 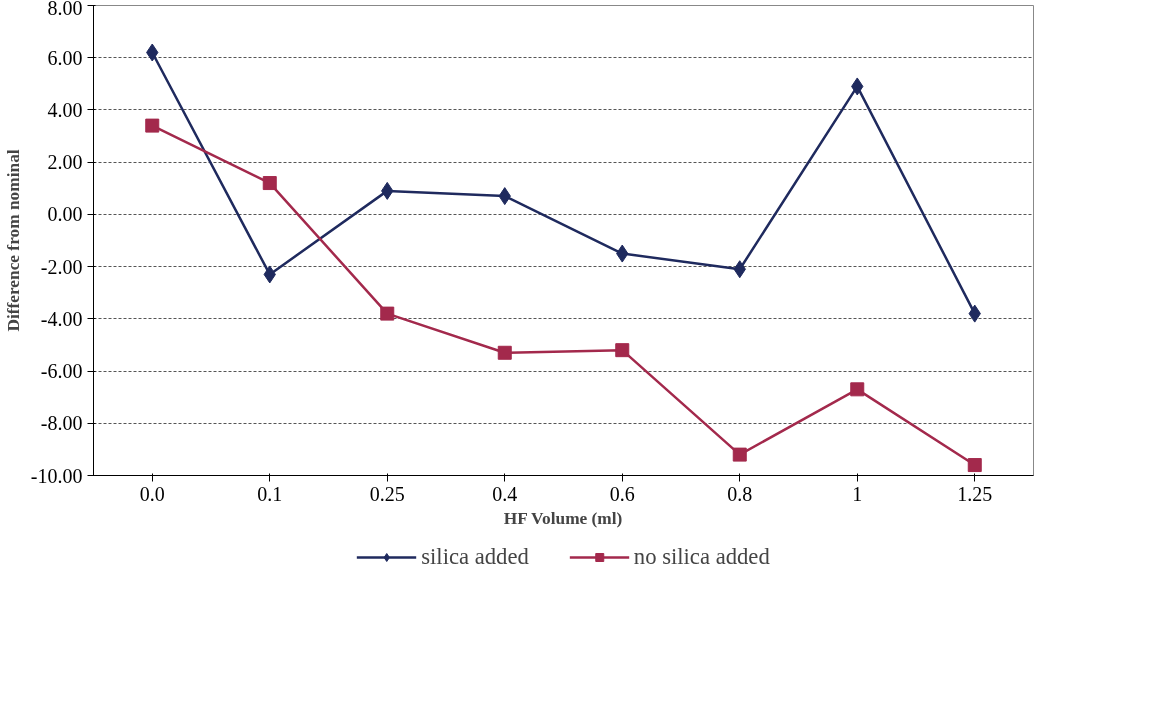 What do you see at coordinates (56, 475) in the screenshot?
I see `y-tick-label: -10.00` at bounding box center [56, 475].